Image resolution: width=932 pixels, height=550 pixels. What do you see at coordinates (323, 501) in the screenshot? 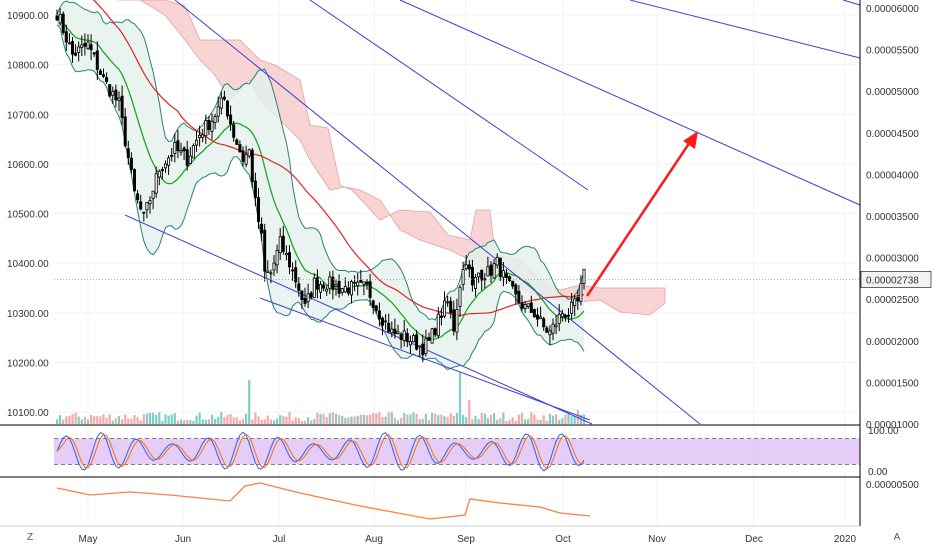
I see `lower-indicator-line` at bounding box center [323, 501].